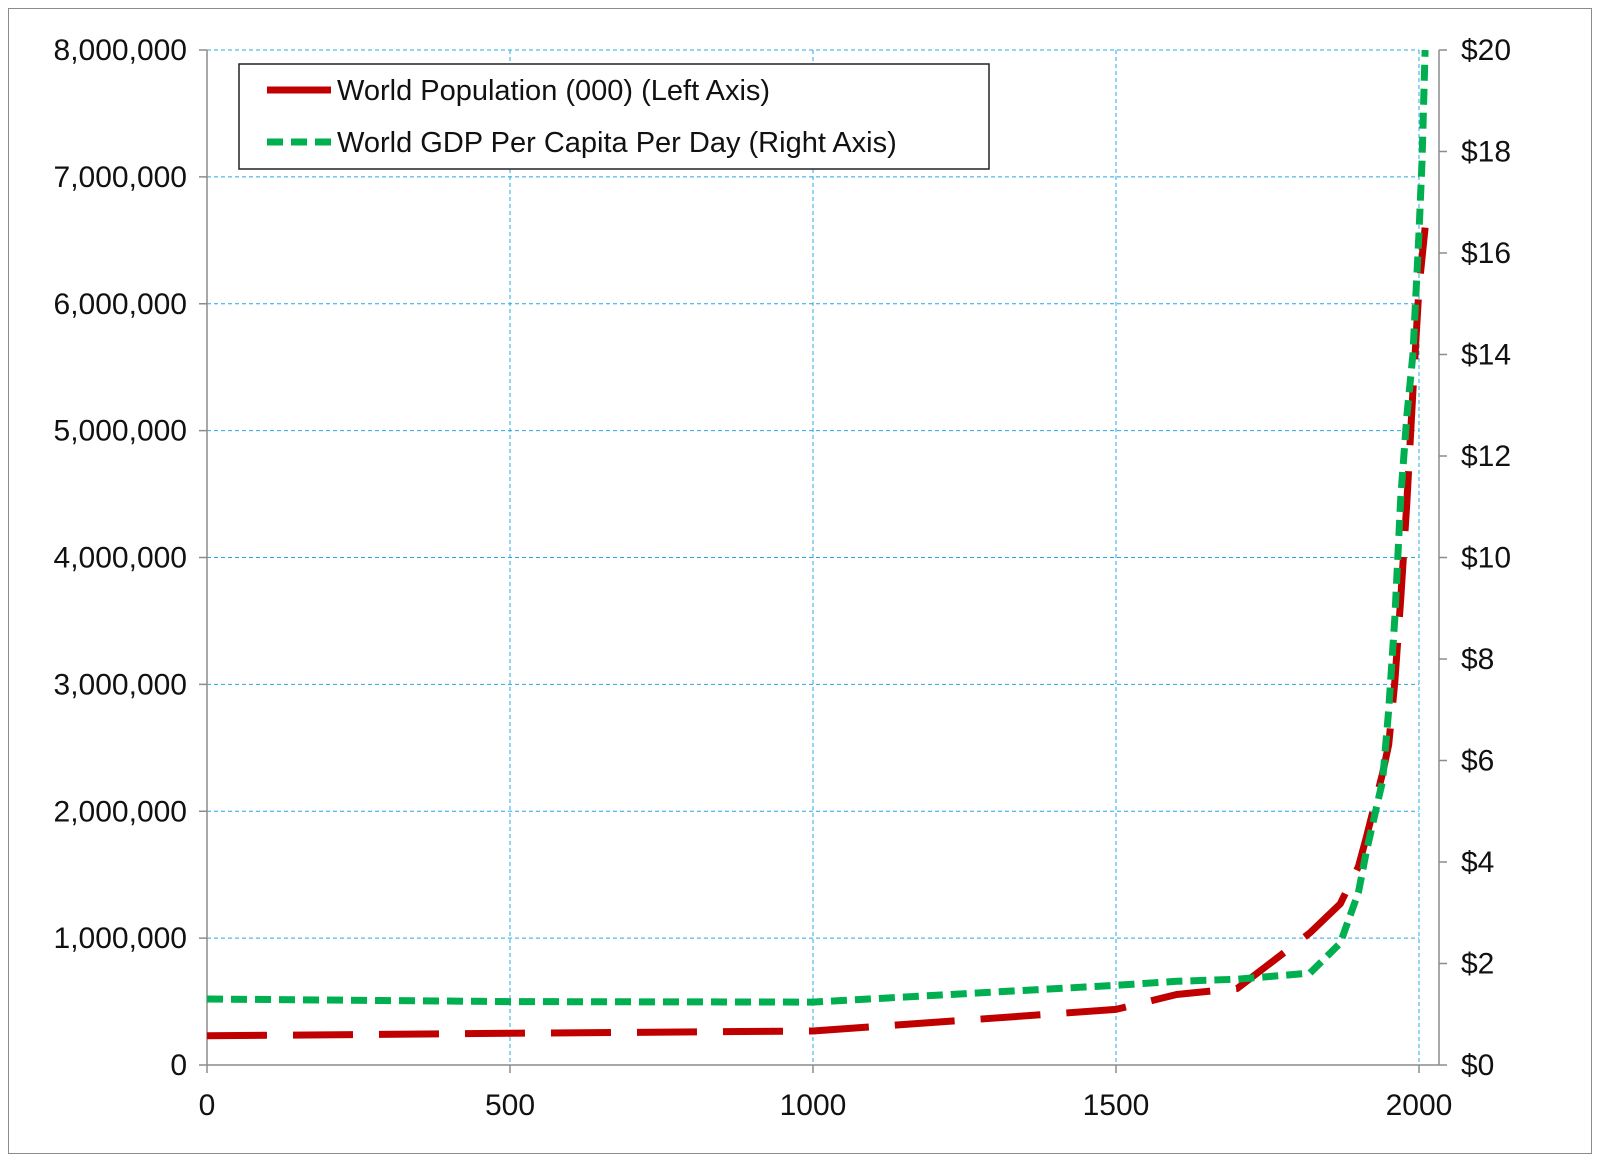 This screenshot has height=1162, width=1600. I want to click on x-tick-label: 1500, so click(1116, 1105).